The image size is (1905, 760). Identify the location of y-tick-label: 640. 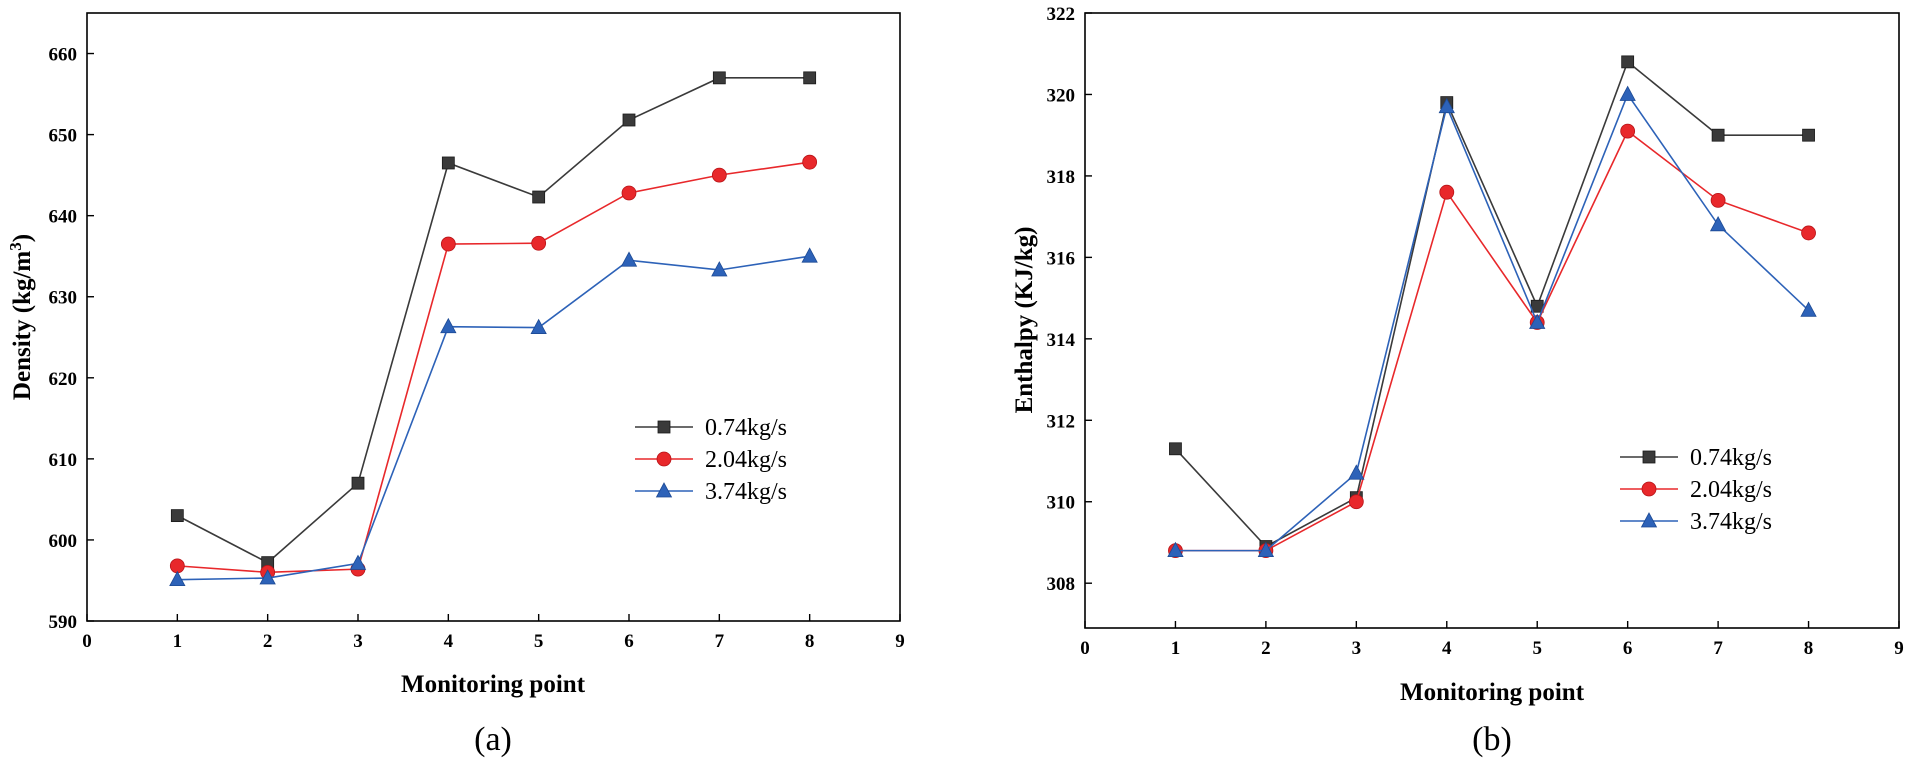
(63, 217).